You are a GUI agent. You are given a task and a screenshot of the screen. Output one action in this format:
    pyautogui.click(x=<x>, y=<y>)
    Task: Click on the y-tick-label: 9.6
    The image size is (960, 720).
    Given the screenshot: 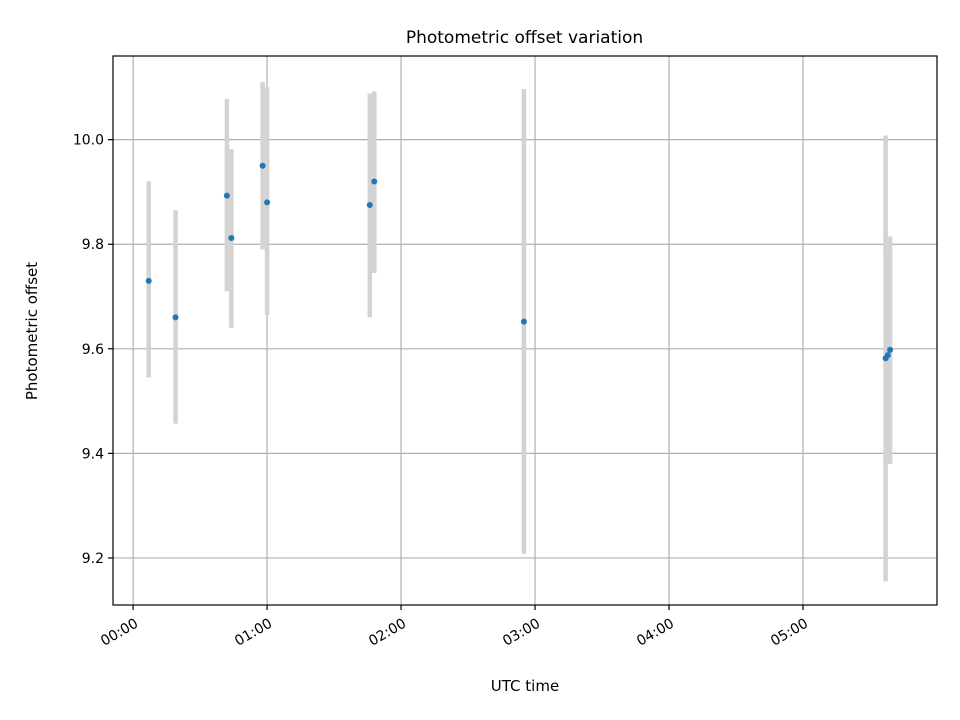 What is the action you would take?
    pyautogui.click(x=93, y=350)
    